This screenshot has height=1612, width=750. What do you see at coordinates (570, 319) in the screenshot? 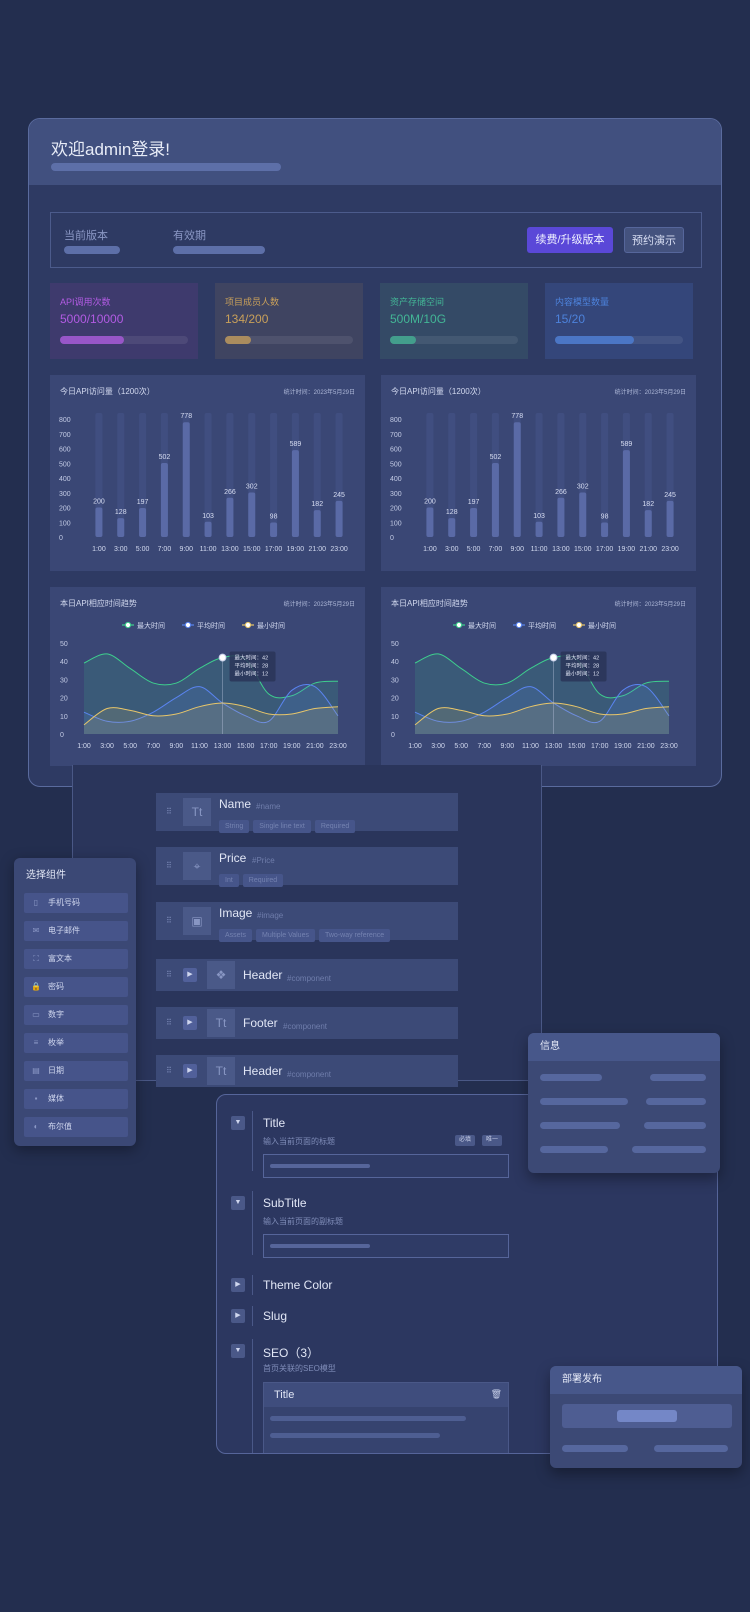
I see `stat-value: 15/20` at bounding box center [570, 319].